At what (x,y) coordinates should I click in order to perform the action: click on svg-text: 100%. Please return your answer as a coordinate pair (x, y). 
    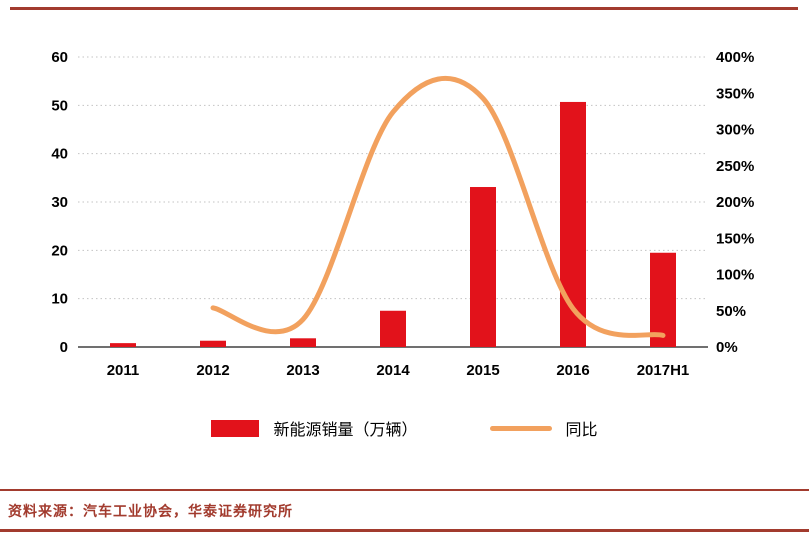
    Looking at the image, I should click on (735, 275).